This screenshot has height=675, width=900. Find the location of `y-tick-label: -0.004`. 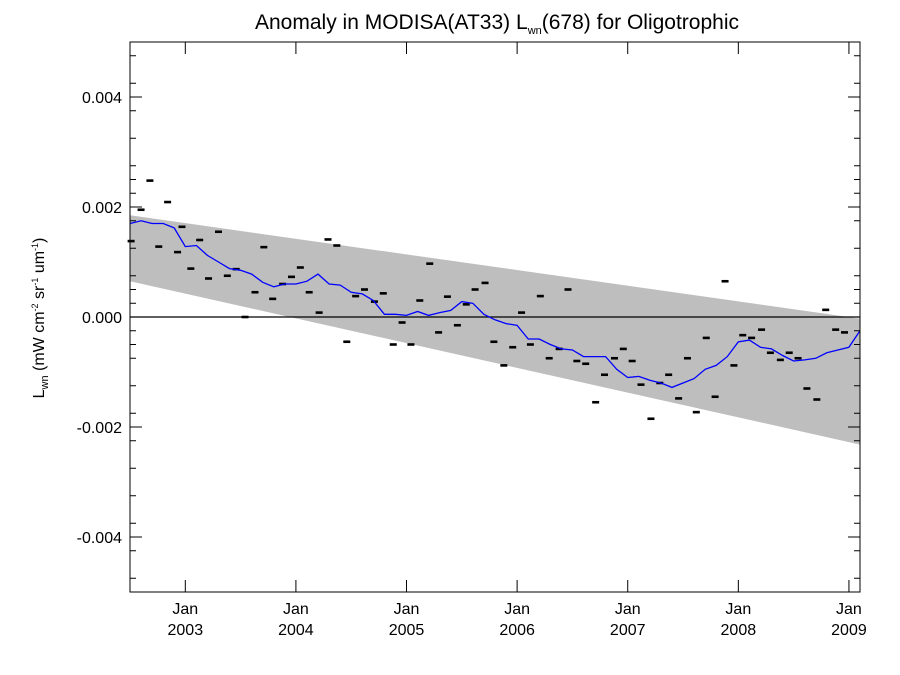

y-tick-label: -0.004 is located at coordinates (99, 538).